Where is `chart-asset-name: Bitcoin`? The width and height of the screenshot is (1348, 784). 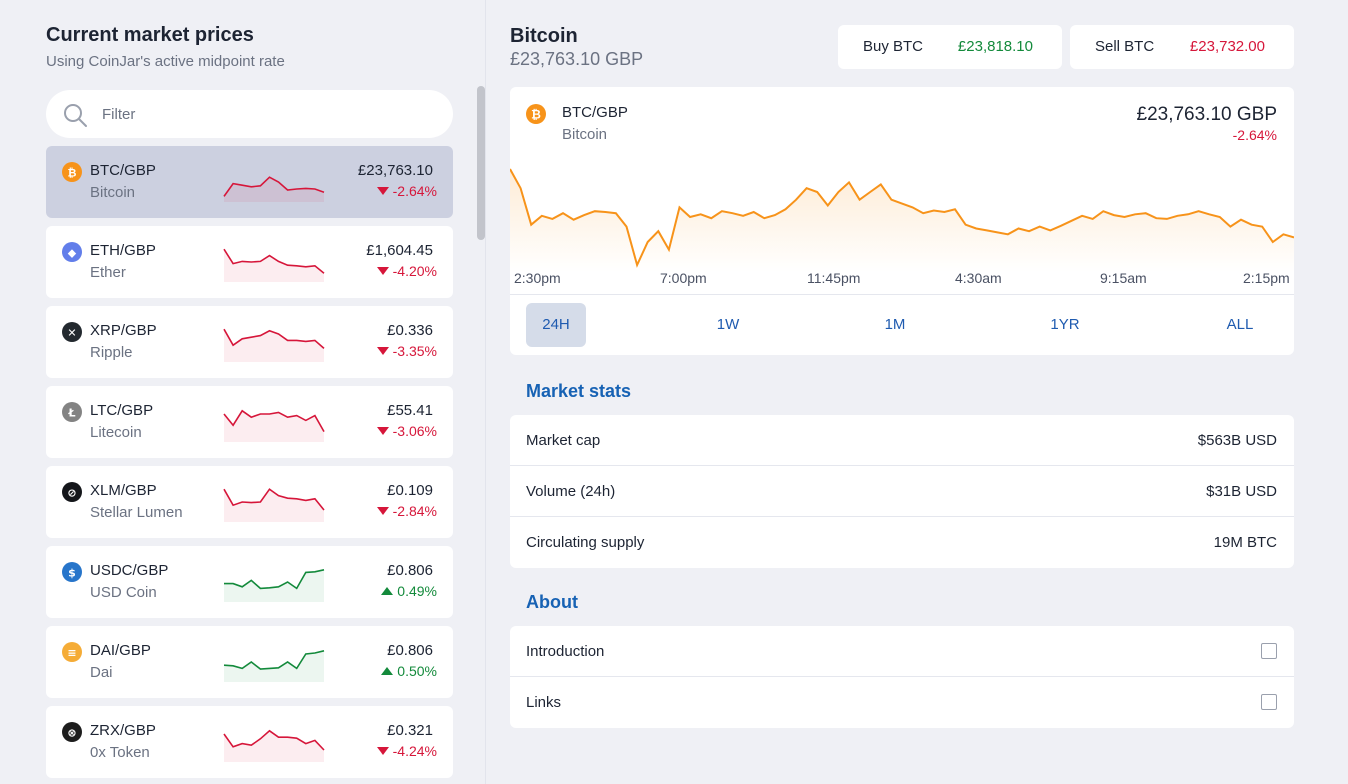
chart-asset-name: Bitcoin is located at coordinates (585, 134).